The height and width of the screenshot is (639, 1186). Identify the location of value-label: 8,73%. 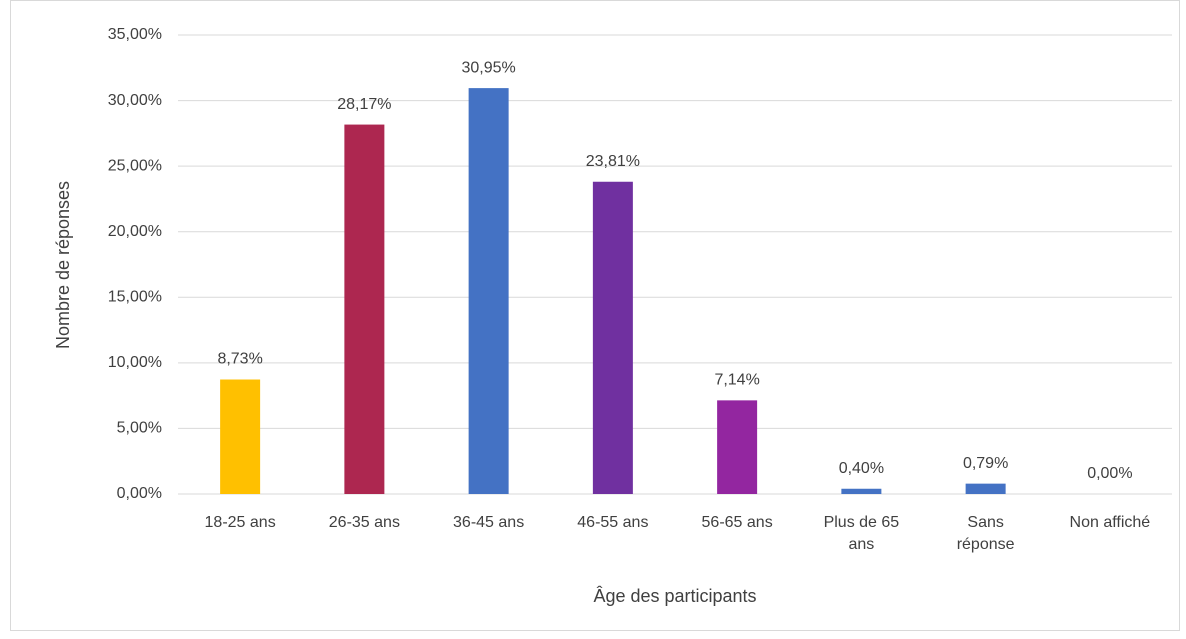
(239, 359).